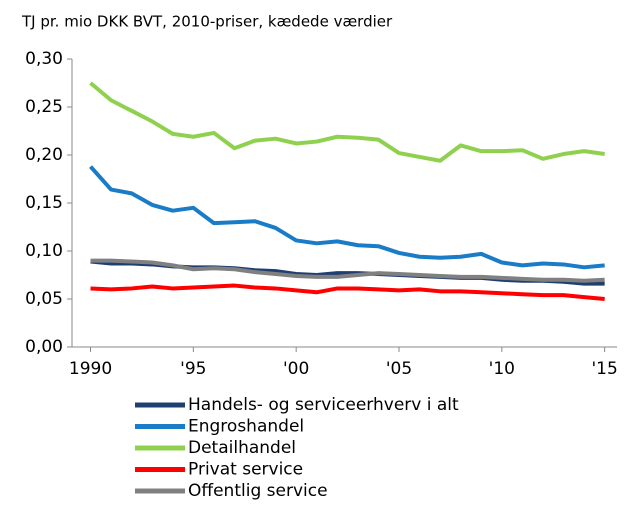 The height and width of the screenshot is (514, 635). What do you see at coordinates (399, 369) in the screenshot?
I see `x-tick-label: '05` at bounding box center [399, 369].